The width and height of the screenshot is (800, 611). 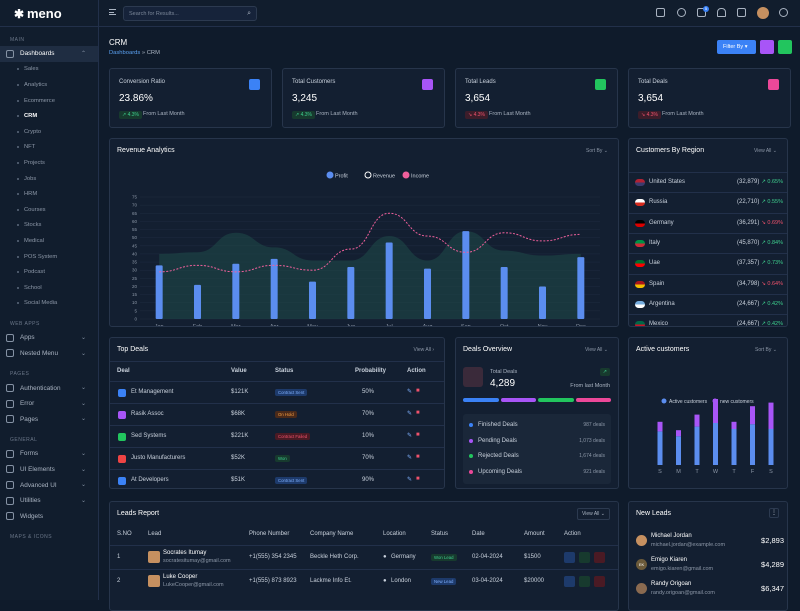 What do you see at coordinates (49, 454) in the screenshot?
I see `sidebar-item-forms: Forms ⌄` at bounding box center [49, 454].